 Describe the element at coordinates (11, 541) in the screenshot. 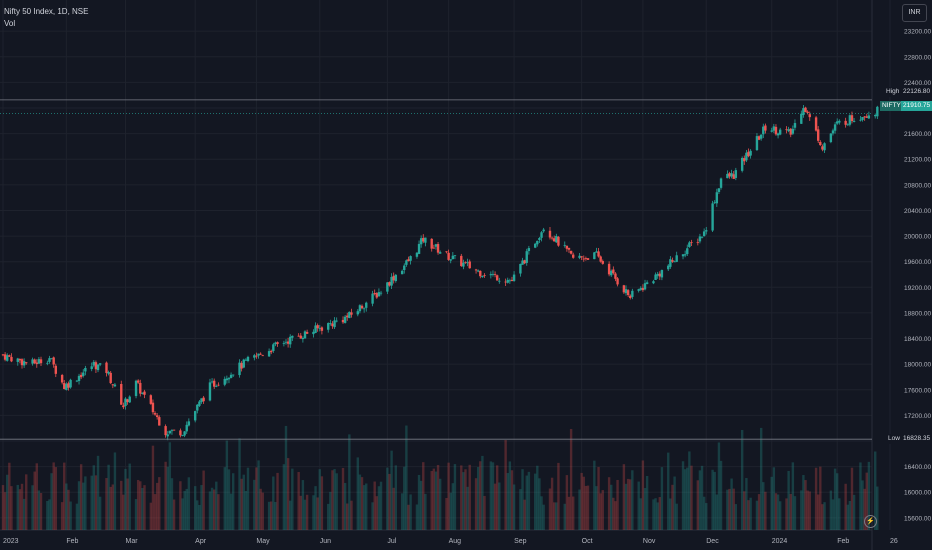

I see `x-tick-label: 2023` at that location.